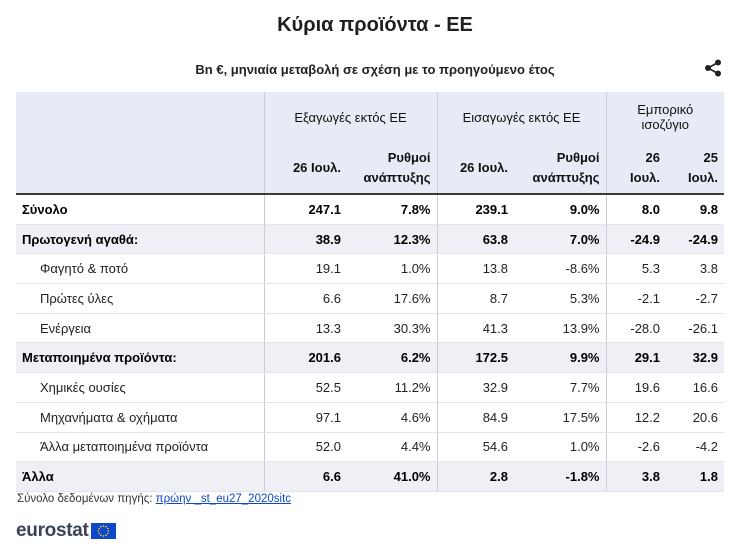 This screenshot has height=558, width=750. I want to click on table-cell: 13.8, so click(475, 269).